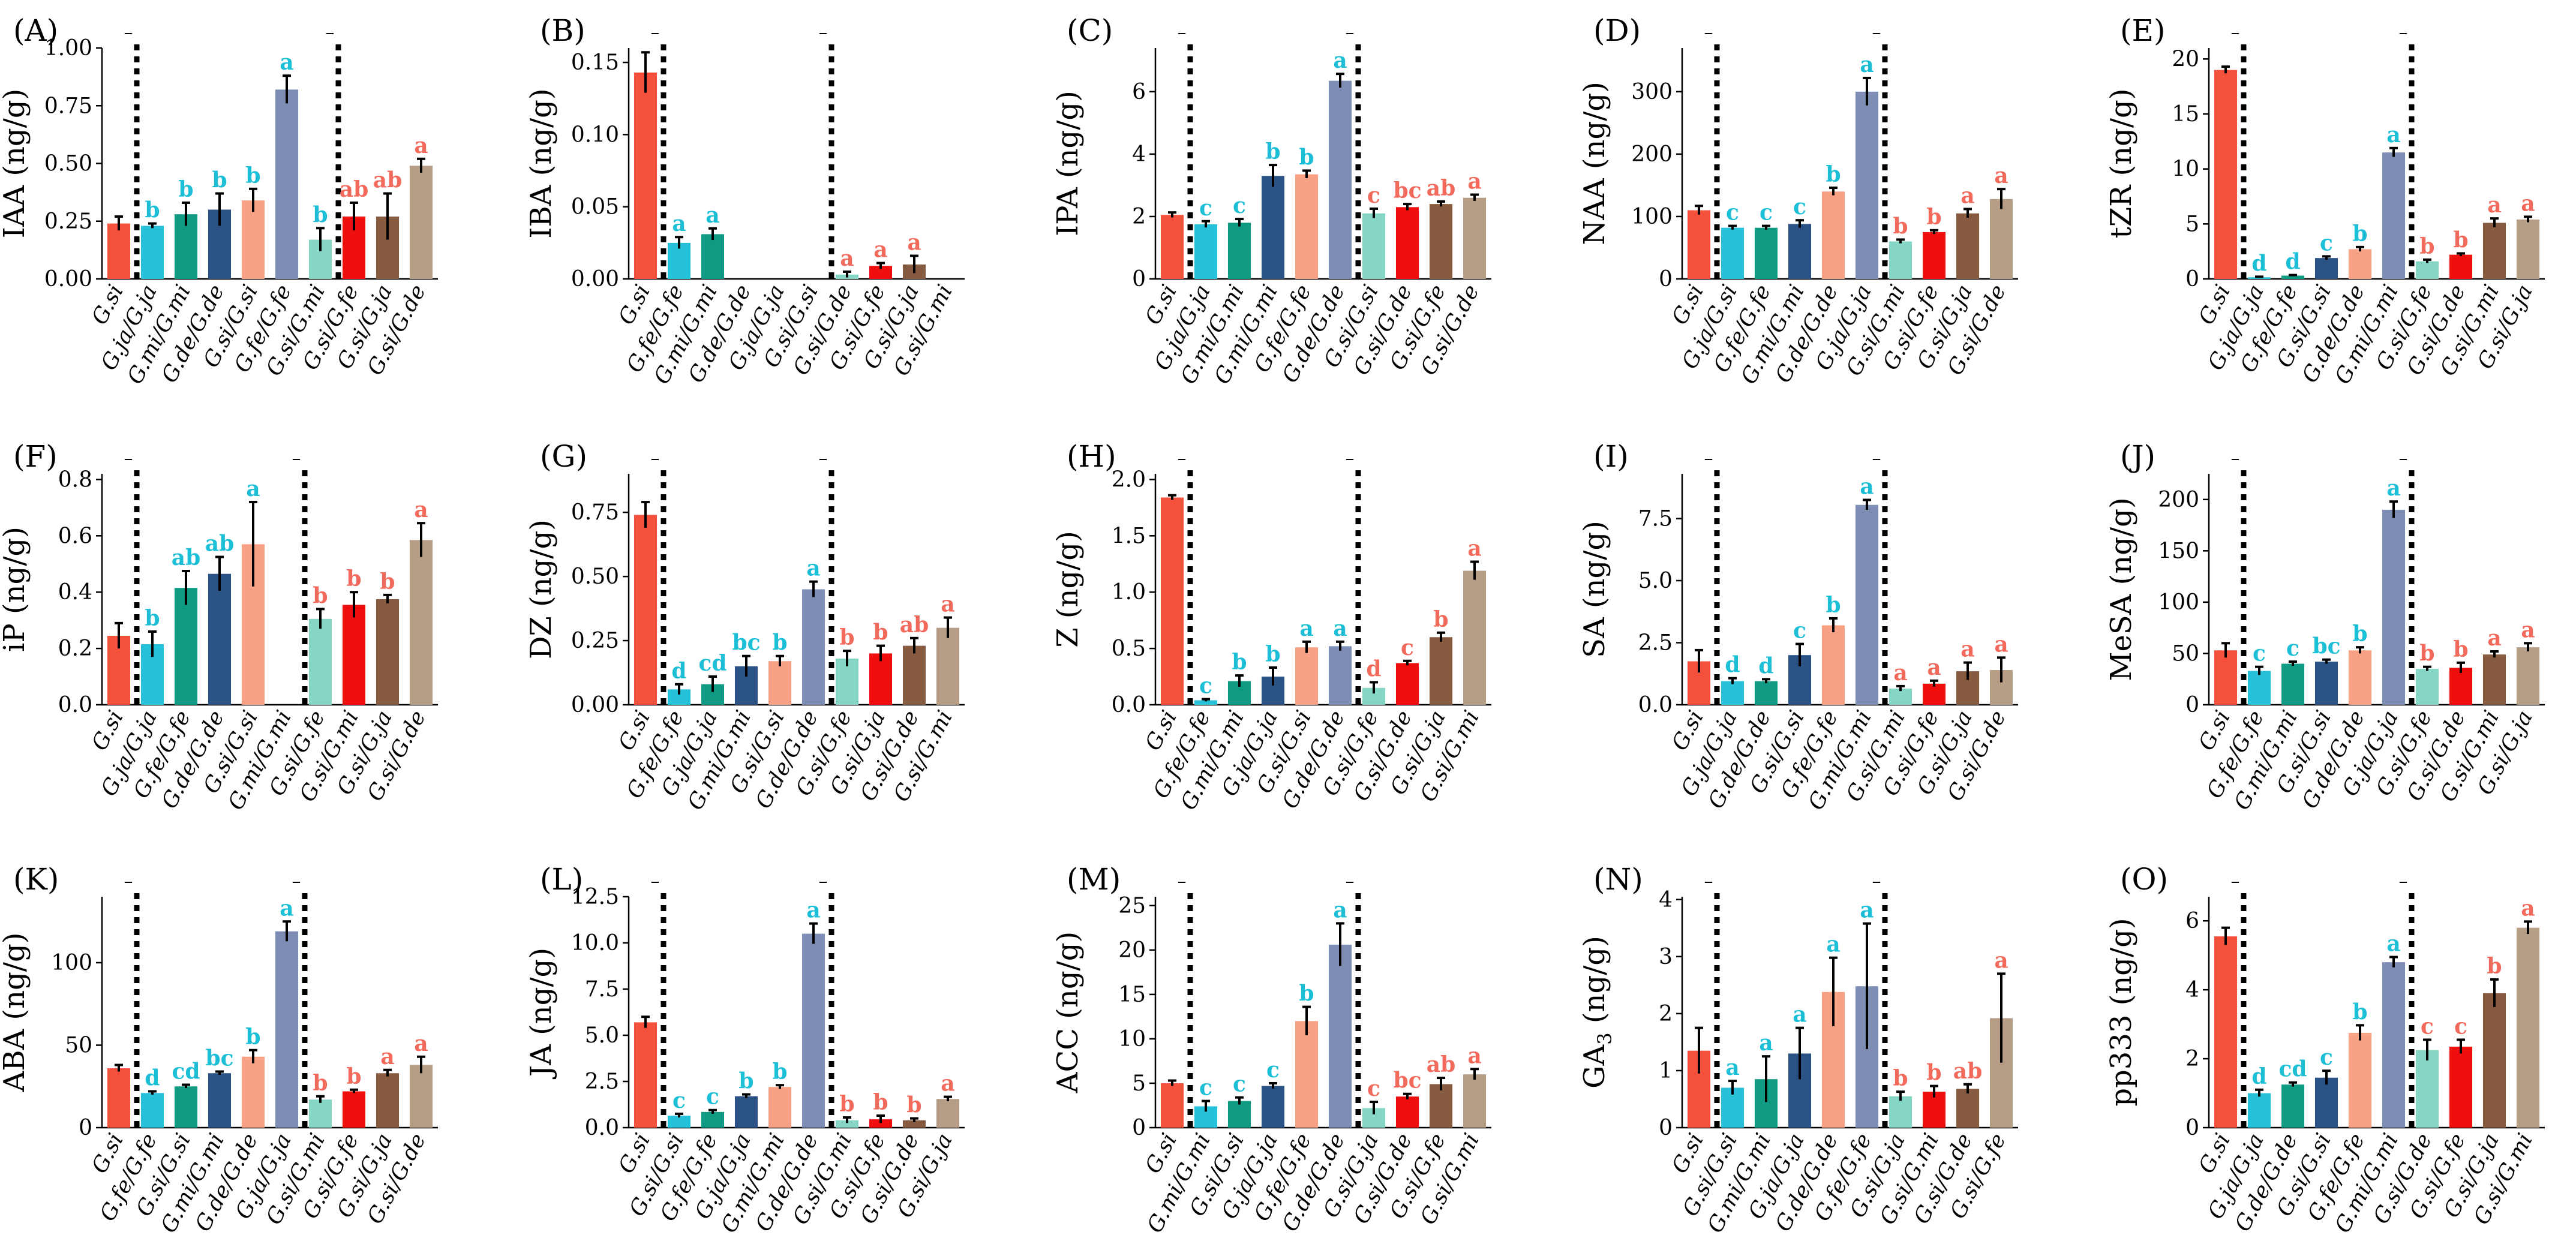  Describe the element at coordinates (1655, 705) in the screenshot. I see `y-tick-label: 0.0` at that location.